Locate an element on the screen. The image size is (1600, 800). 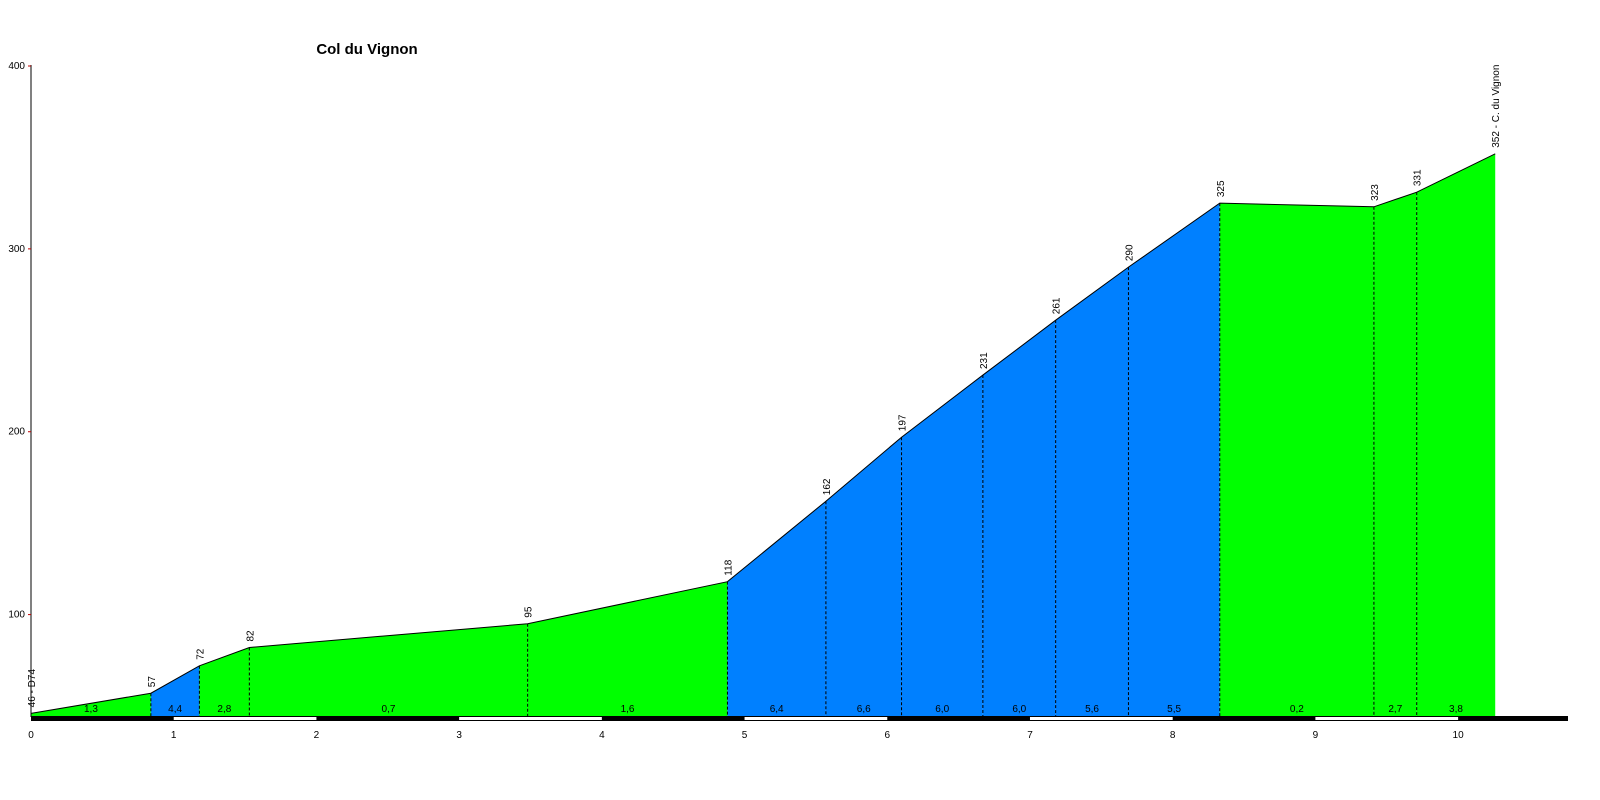
x-tick-label: 10 is located at coordinates (1459, 735).